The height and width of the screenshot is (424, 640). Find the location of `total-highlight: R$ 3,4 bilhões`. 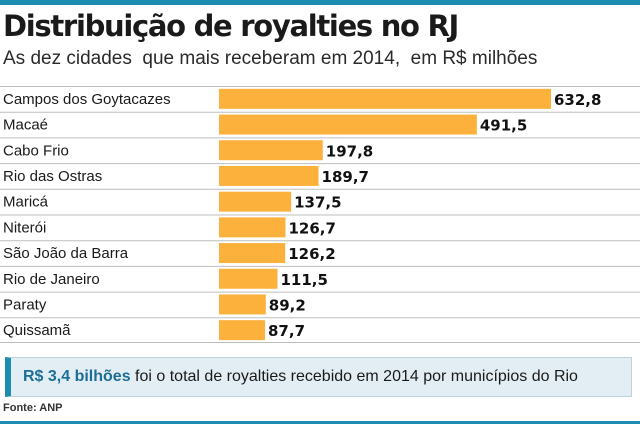

total-highlight: R$ 3,4 bilhões is located at coordinates (77, 376).